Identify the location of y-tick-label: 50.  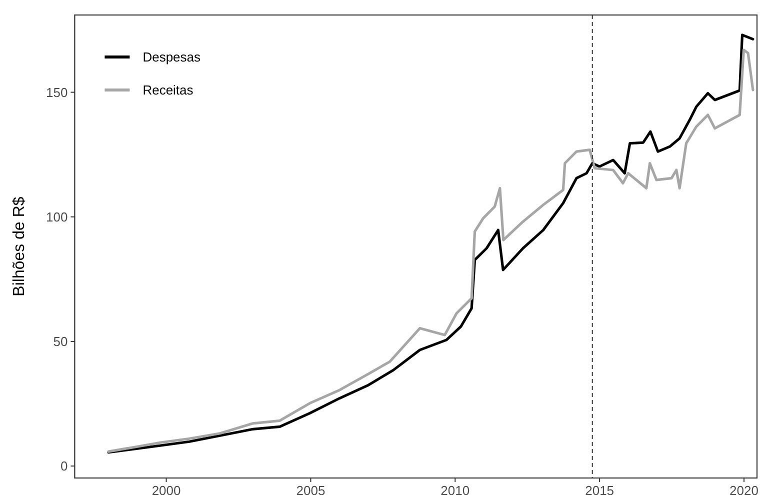
(60, 341).